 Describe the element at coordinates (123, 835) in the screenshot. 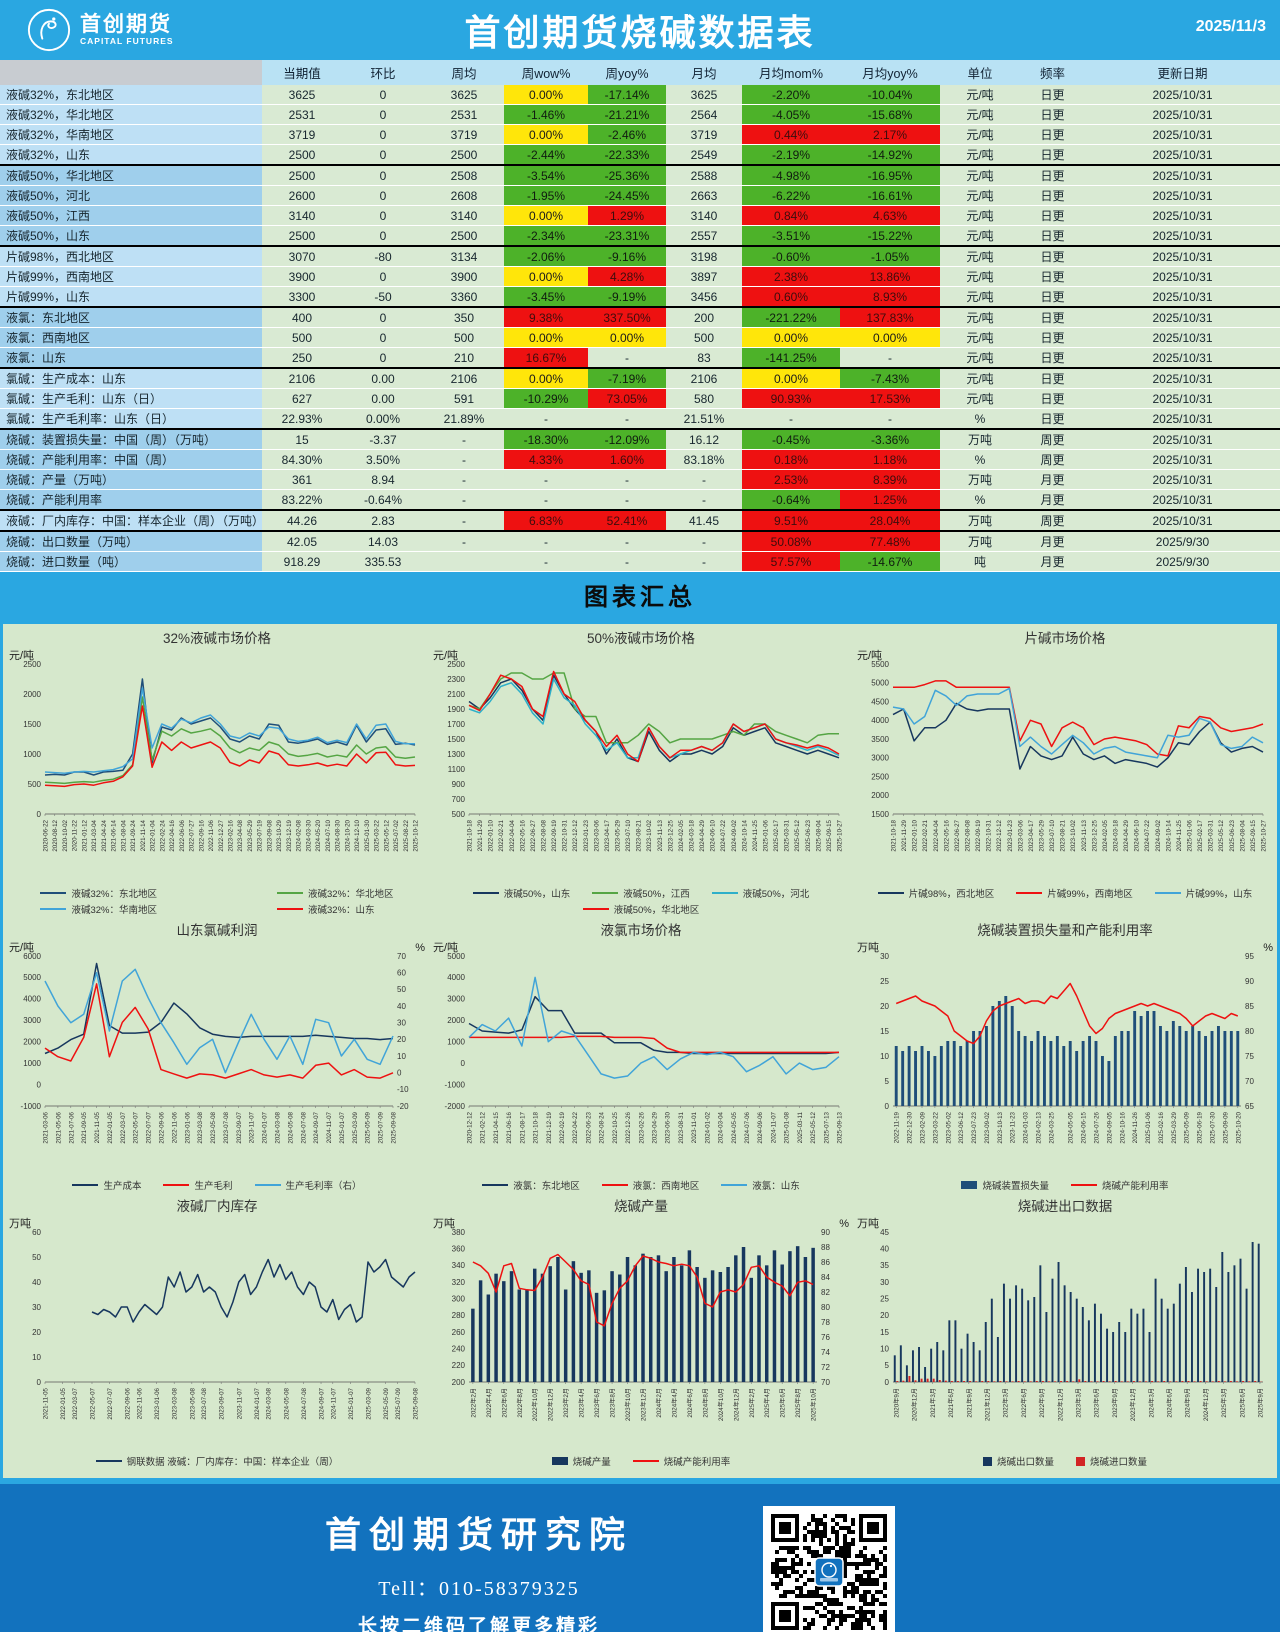

I see `svg-text: 2021-08-04` at that location.